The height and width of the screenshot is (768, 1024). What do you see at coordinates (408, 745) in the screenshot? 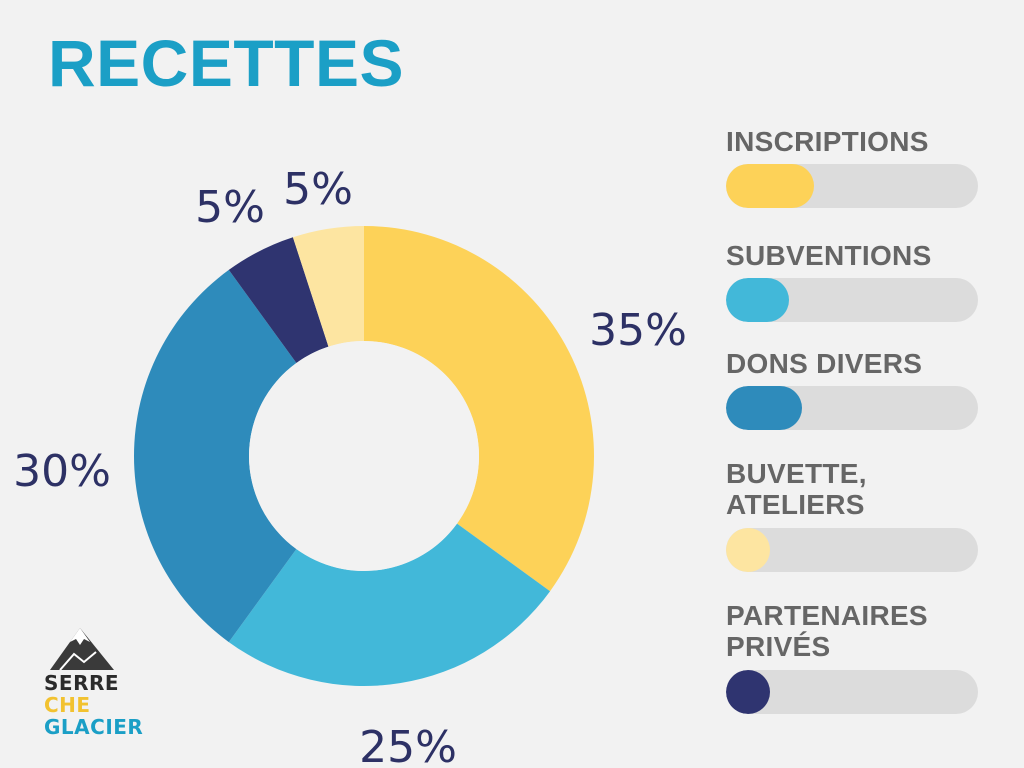
I see `slice-label-2: 25%` at bounding box center [408, 745].